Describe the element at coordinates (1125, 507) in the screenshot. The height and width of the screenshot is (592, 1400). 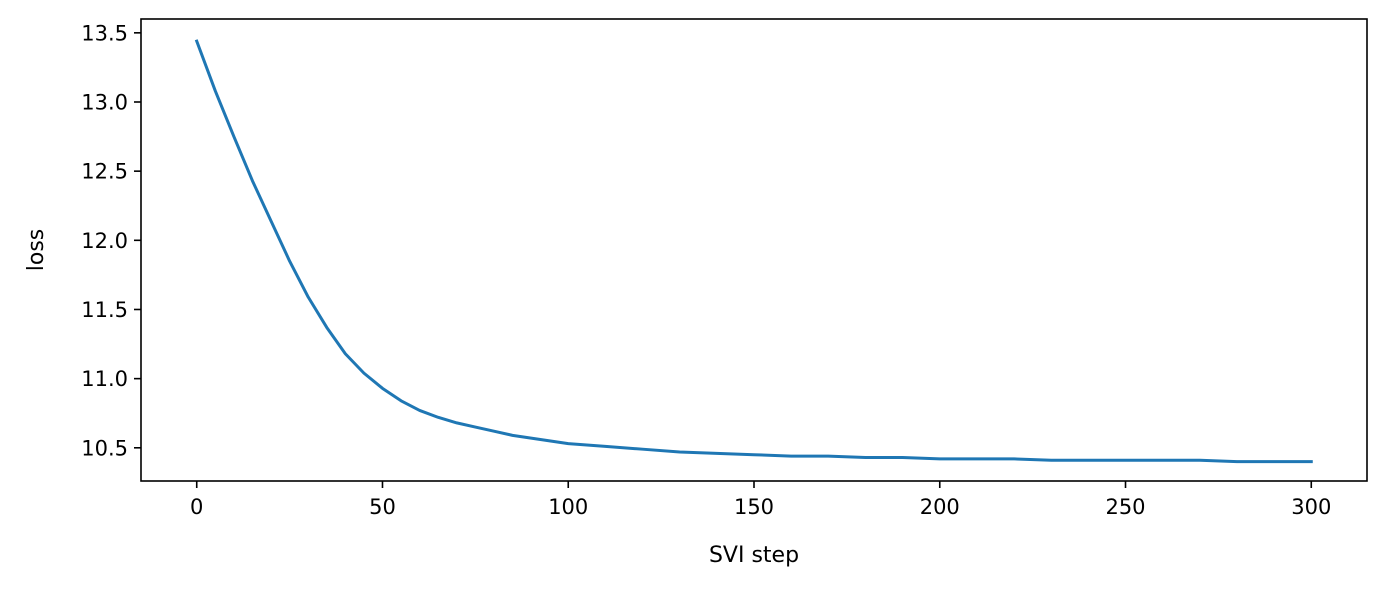
I see `x-tick-label: 250` at that location.